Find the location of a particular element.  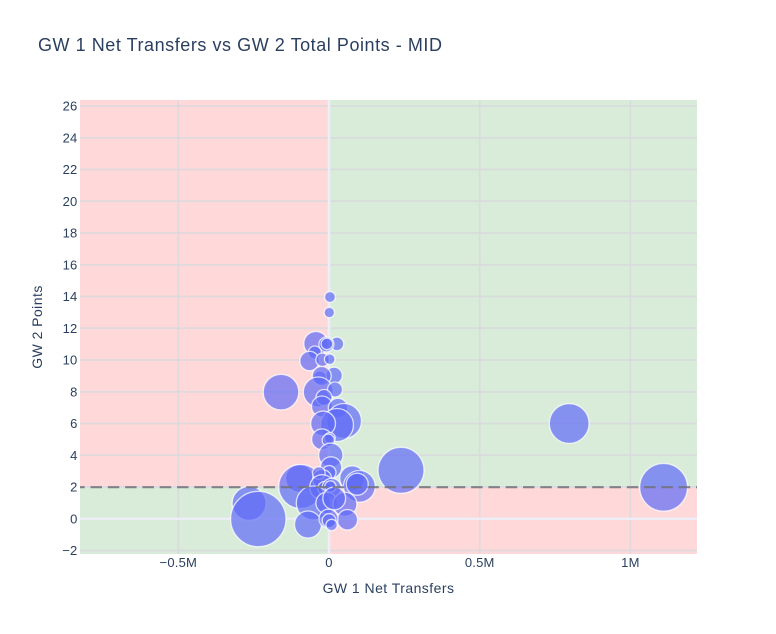

svg-text: 20 is located at coordinates (70, 201).